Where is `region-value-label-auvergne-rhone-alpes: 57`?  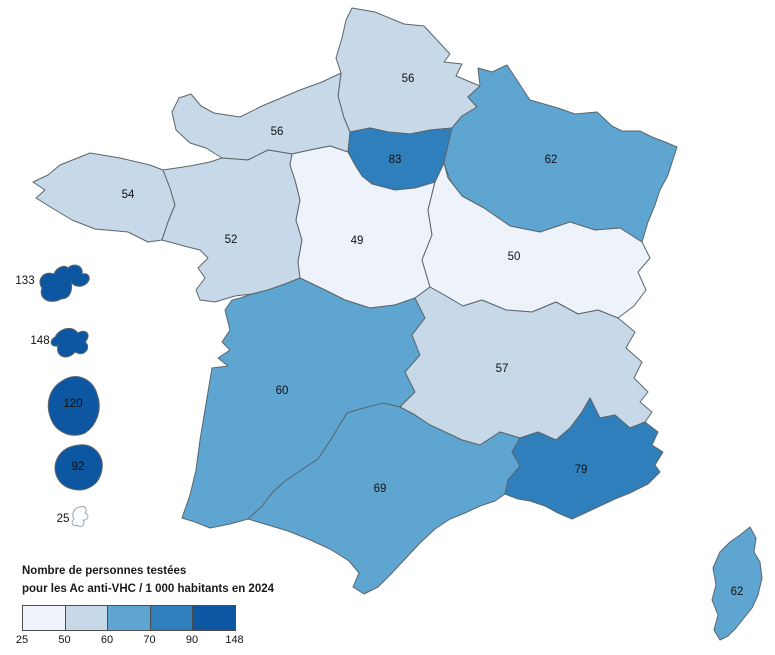 region-value-label-auvergne-rhone-alpes: 57 is located at coordinates (502, 369).